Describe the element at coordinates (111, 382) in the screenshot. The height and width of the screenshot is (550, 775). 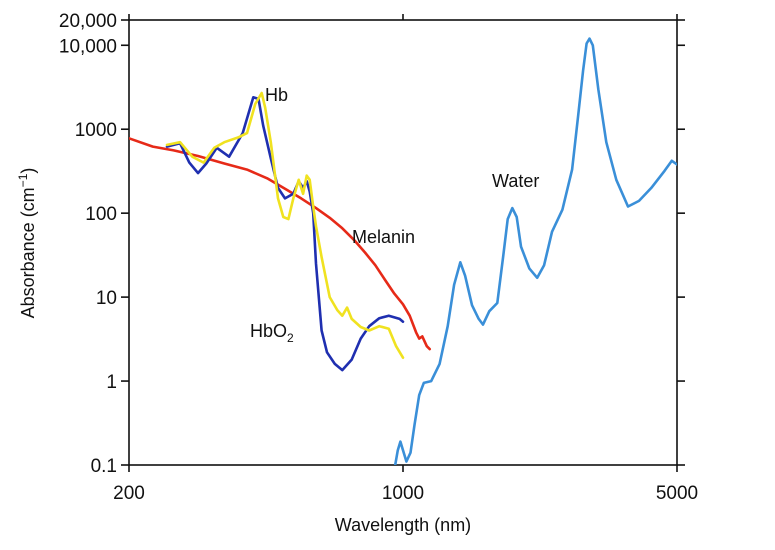
I see `y-tick-label: 1` at that location.